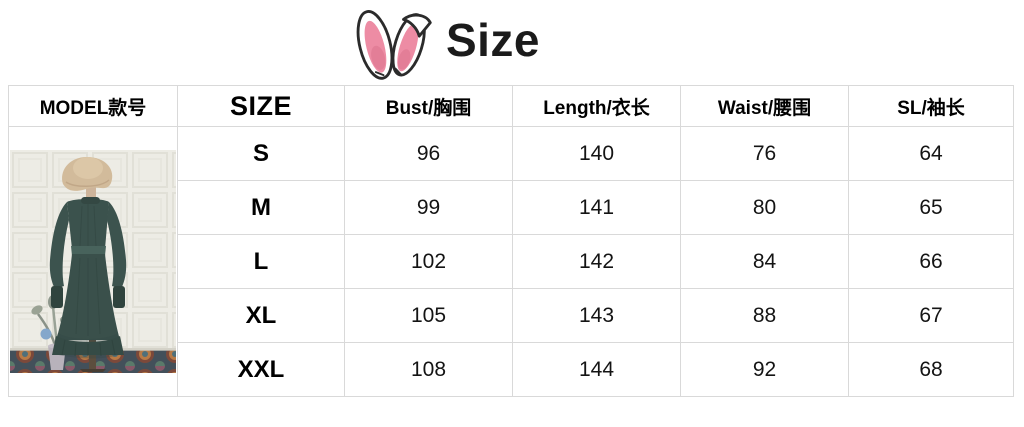 This screenshot has width=1024, height=427. Describe the element at coordinates (428, 106) in the screenshot. I see `col-header-bust: Bust/胸围` at that location.